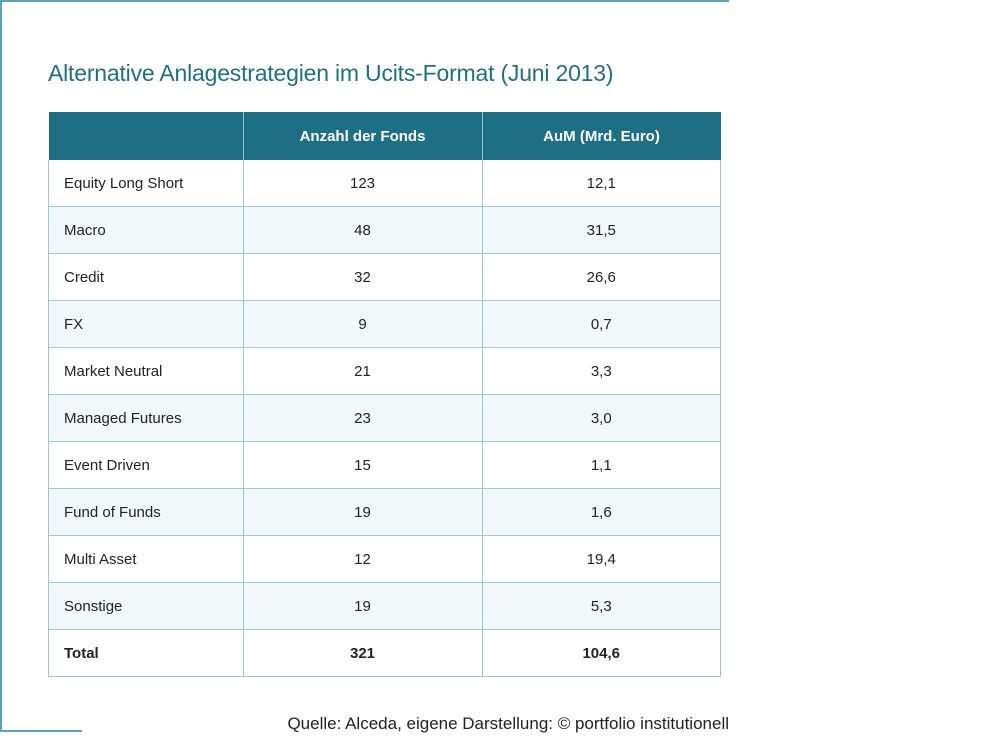  What do you see at coordinates (601, 371) in the screenshot?
I see `row-aum: 3,3` at bounding box center [601, 371].